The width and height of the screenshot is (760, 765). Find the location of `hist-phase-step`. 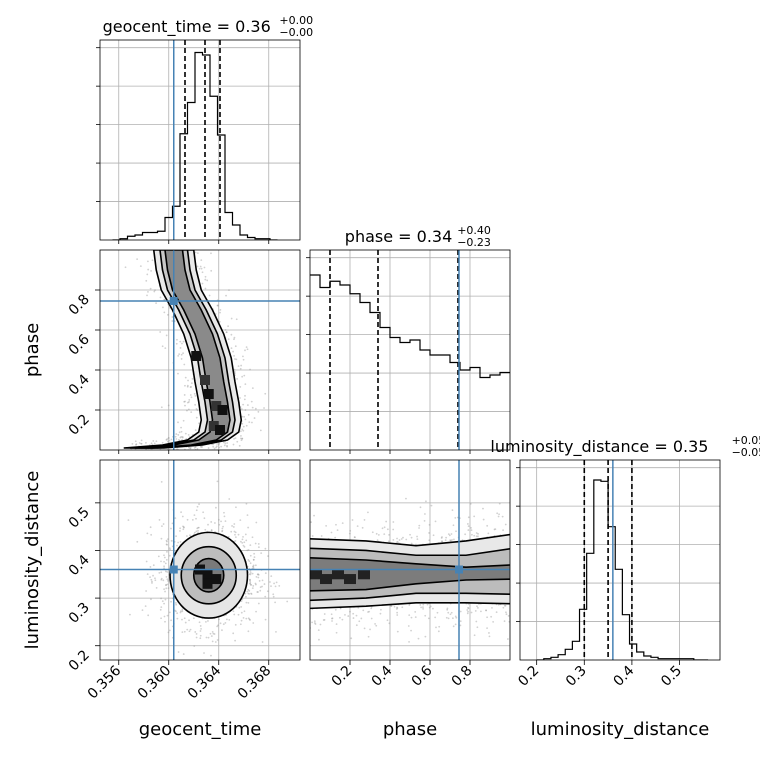

hist-phase-step is located at coordinates (410, 326).